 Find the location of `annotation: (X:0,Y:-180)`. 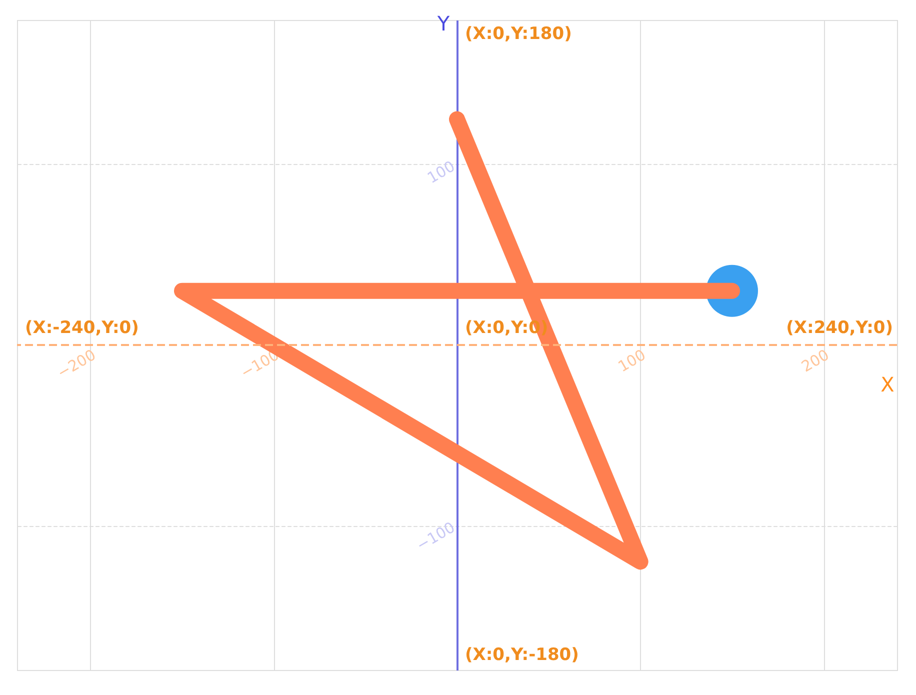

annotation: (X:0,Y:-180) is located at coordinates (522, 655).